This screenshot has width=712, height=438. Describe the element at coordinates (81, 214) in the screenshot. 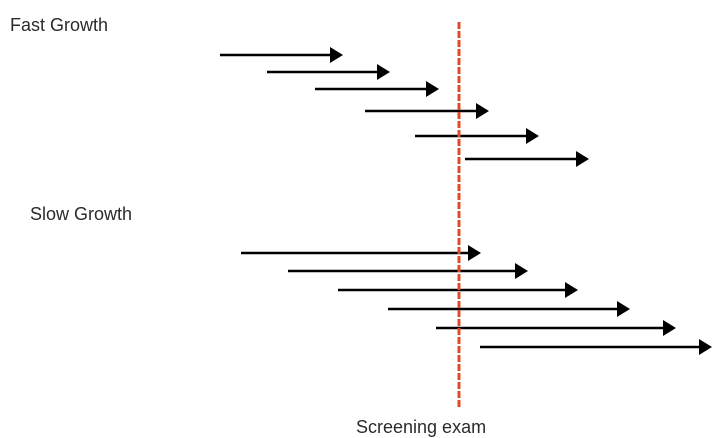

I see `slow-growth-label: Slow Growth` at that location.